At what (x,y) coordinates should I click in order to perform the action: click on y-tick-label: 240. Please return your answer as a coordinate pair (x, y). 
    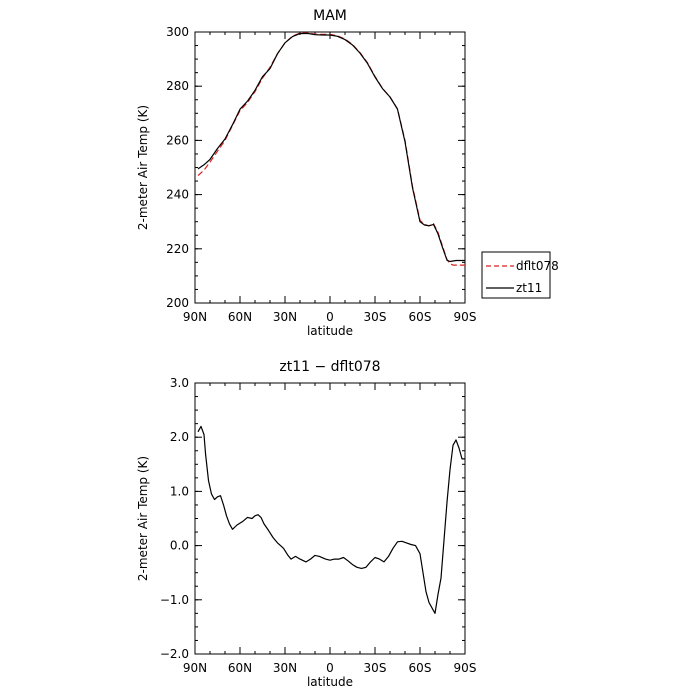
    Looking at the image, I should click on (177, 195).